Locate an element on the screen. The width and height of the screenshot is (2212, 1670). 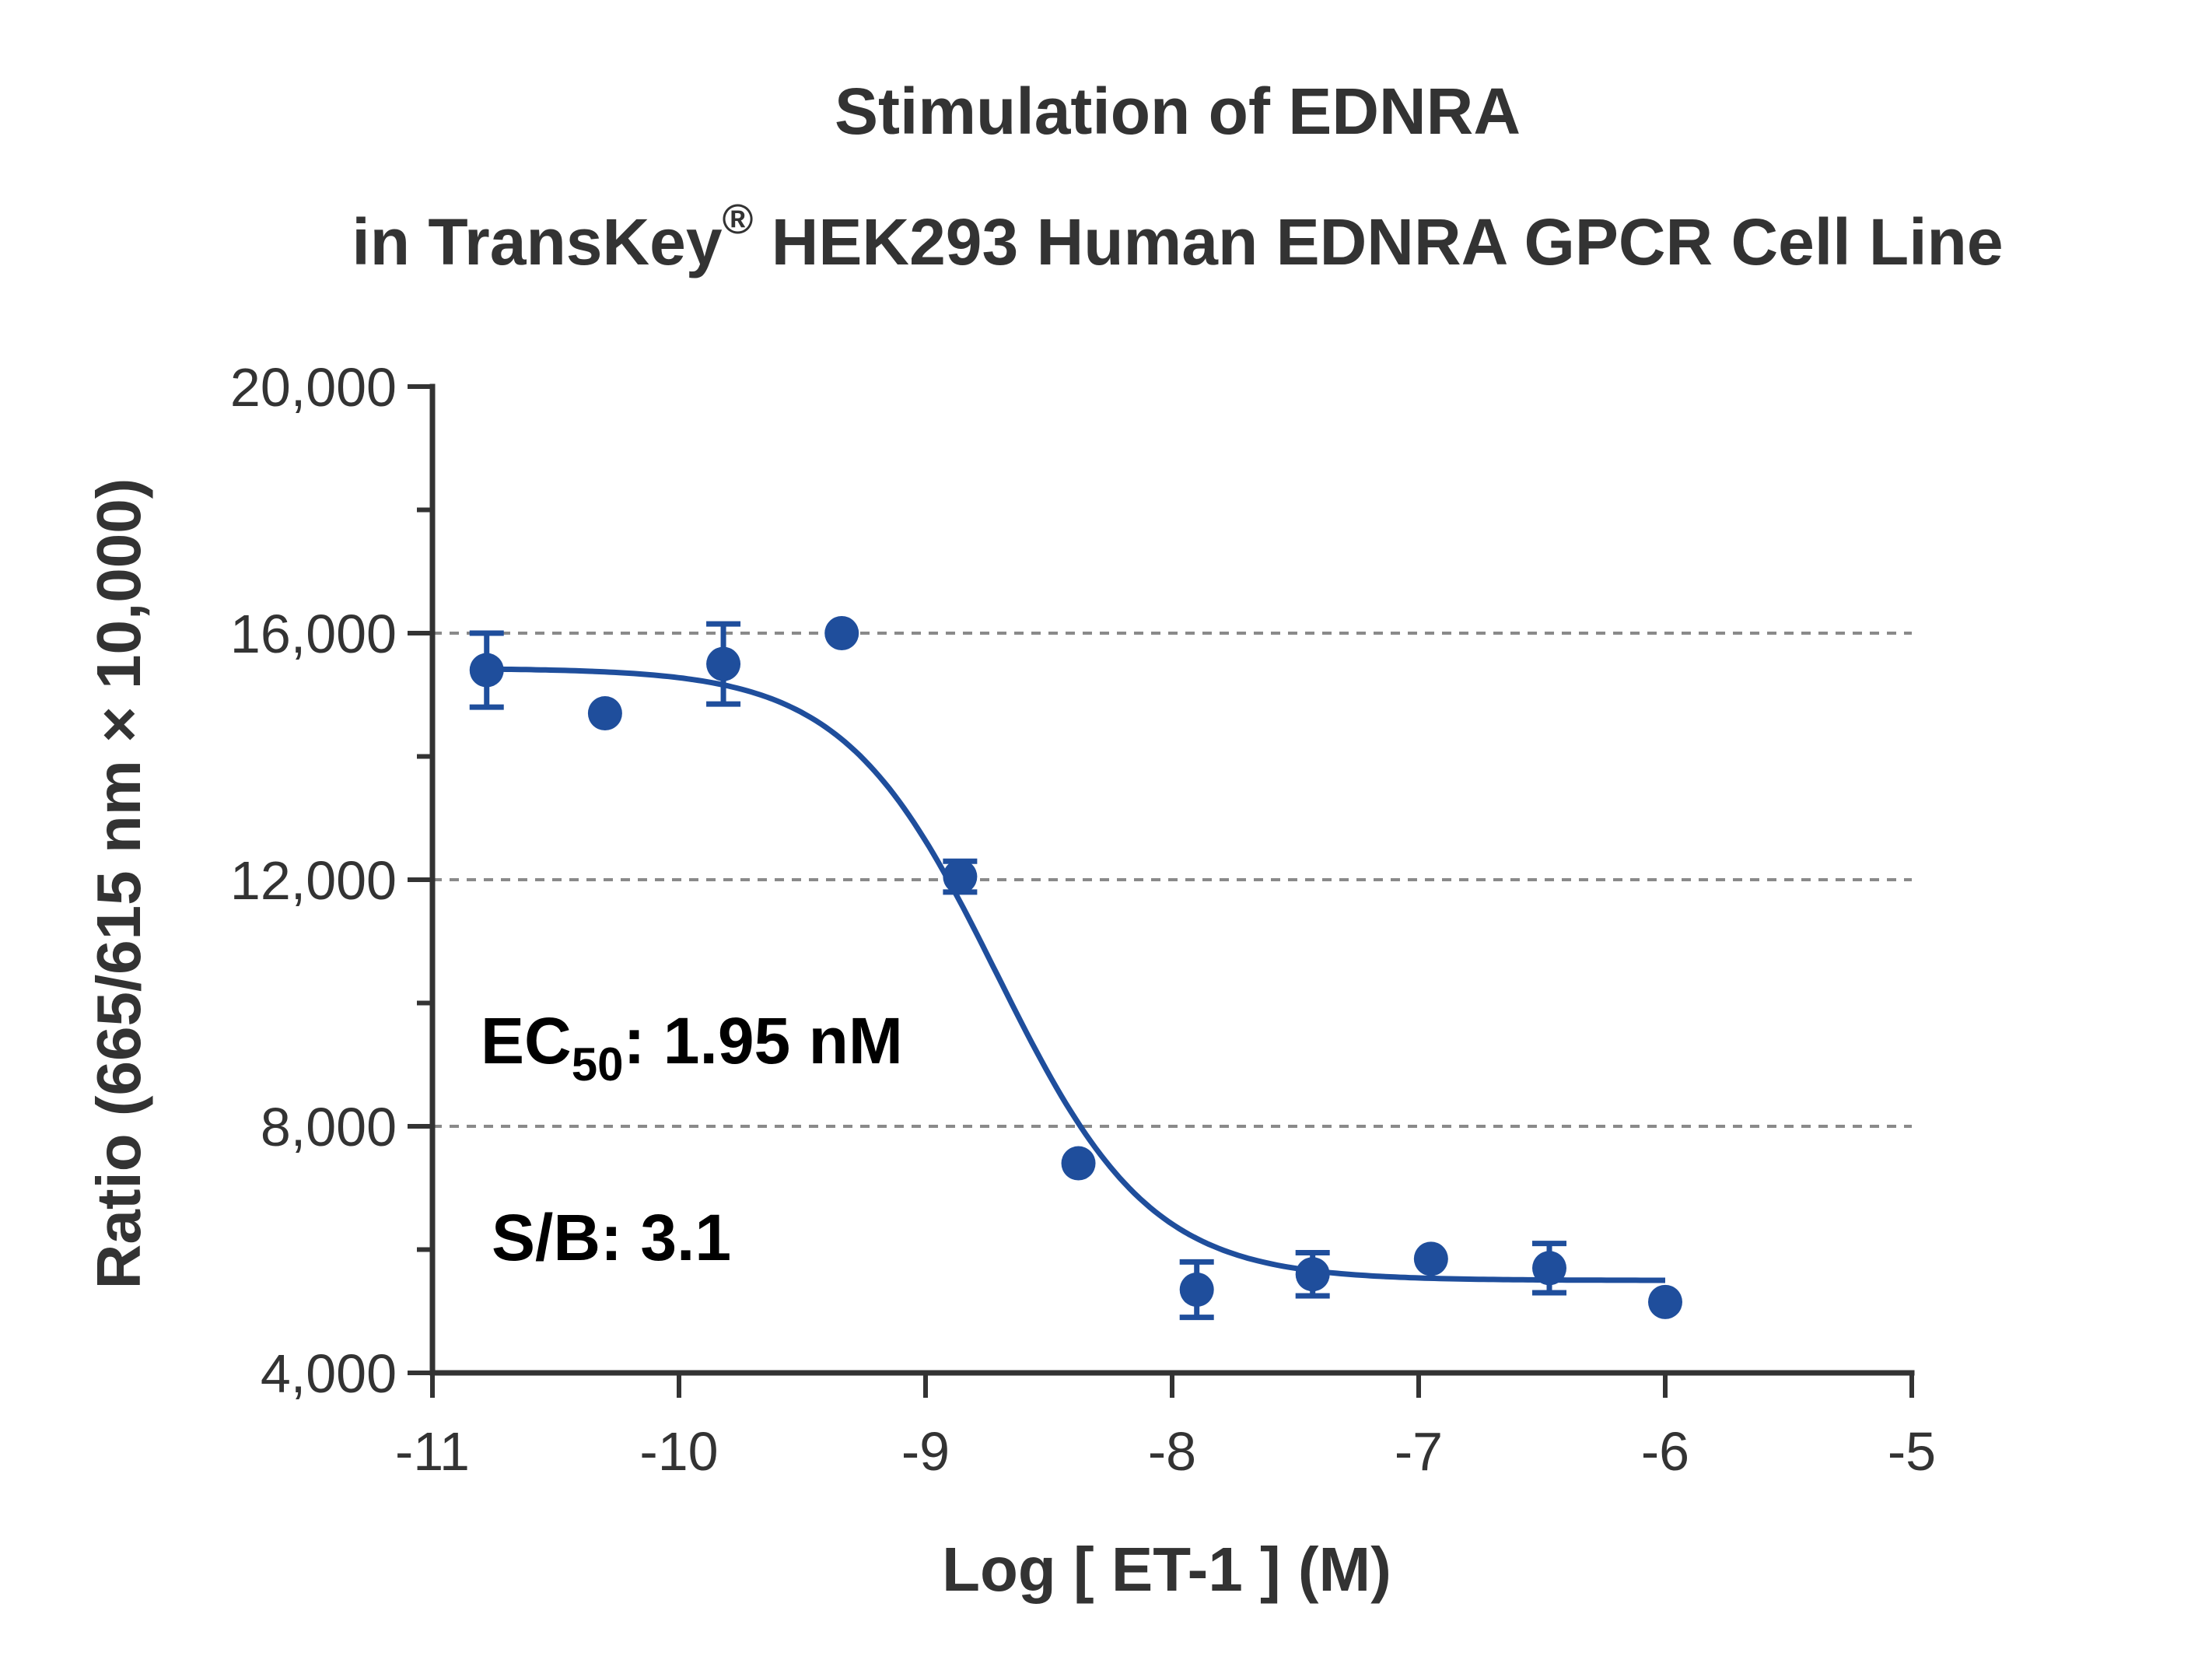
title-line2-registered-mark: ® is located at coordinates (739, 220).